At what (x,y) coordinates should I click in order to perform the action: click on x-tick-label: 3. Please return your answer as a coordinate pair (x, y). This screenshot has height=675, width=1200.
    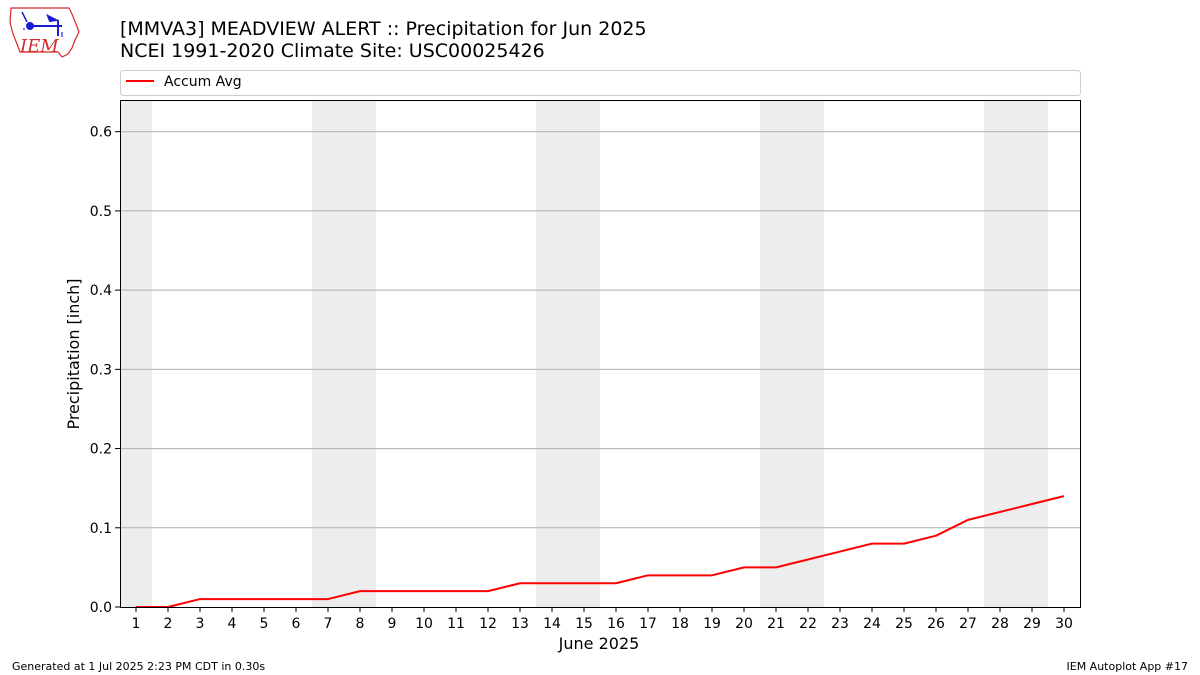
    Looking at the image, I should click on (200, 624).